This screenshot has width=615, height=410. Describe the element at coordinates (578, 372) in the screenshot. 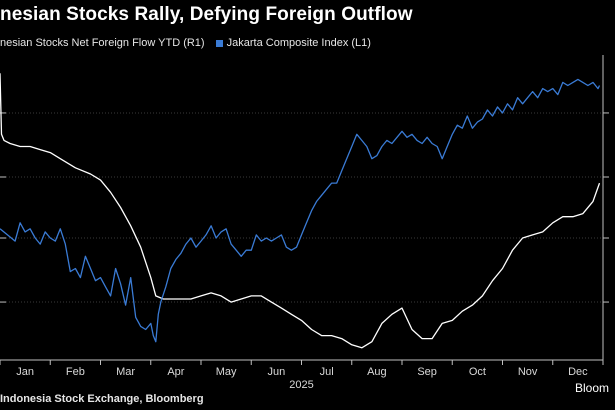

I see `x-tick-label-dec: Dec` at that location.